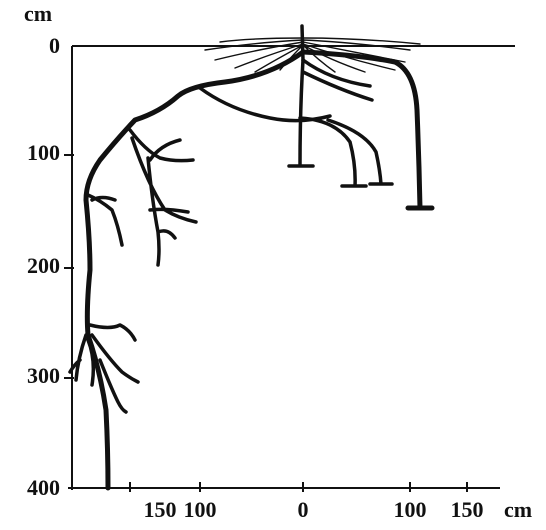 Image resolution: width=546 pixels, height=530 pixels. Describe the element at coordinates (142, 197) in the screenshot. I see `left-branches` at that location.